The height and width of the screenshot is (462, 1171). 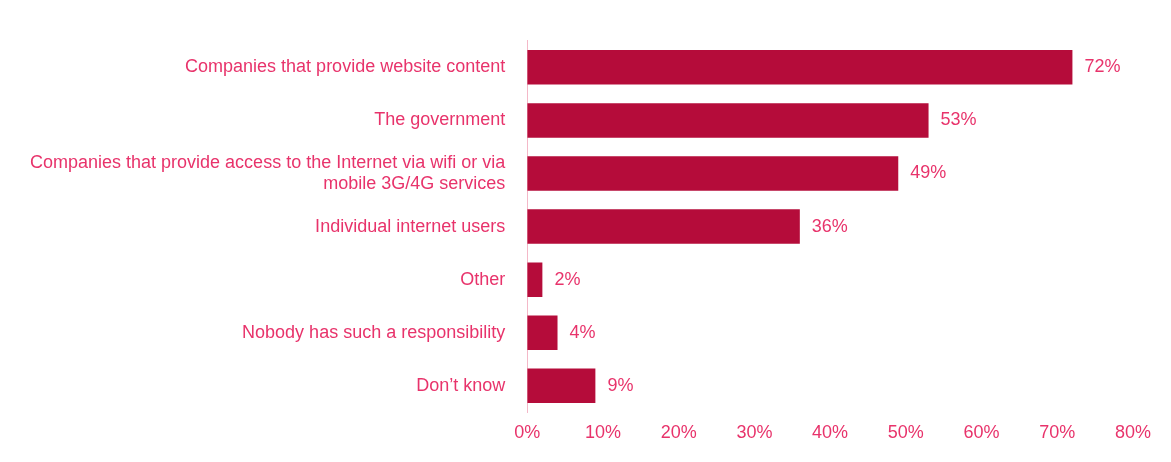 I want to click on y-tick-label: The government, so click(x=440, y=119).